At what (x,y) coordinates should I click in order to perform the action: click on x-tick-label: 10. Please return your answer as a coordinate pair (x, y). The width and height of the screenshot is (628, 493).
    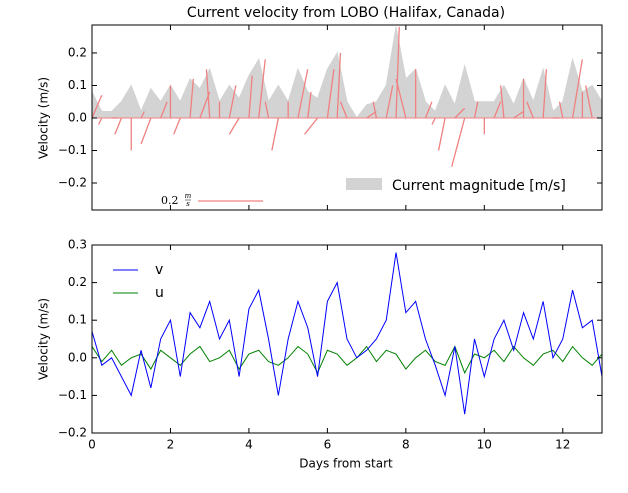
    Looking at the image, I should click on (484, 445).